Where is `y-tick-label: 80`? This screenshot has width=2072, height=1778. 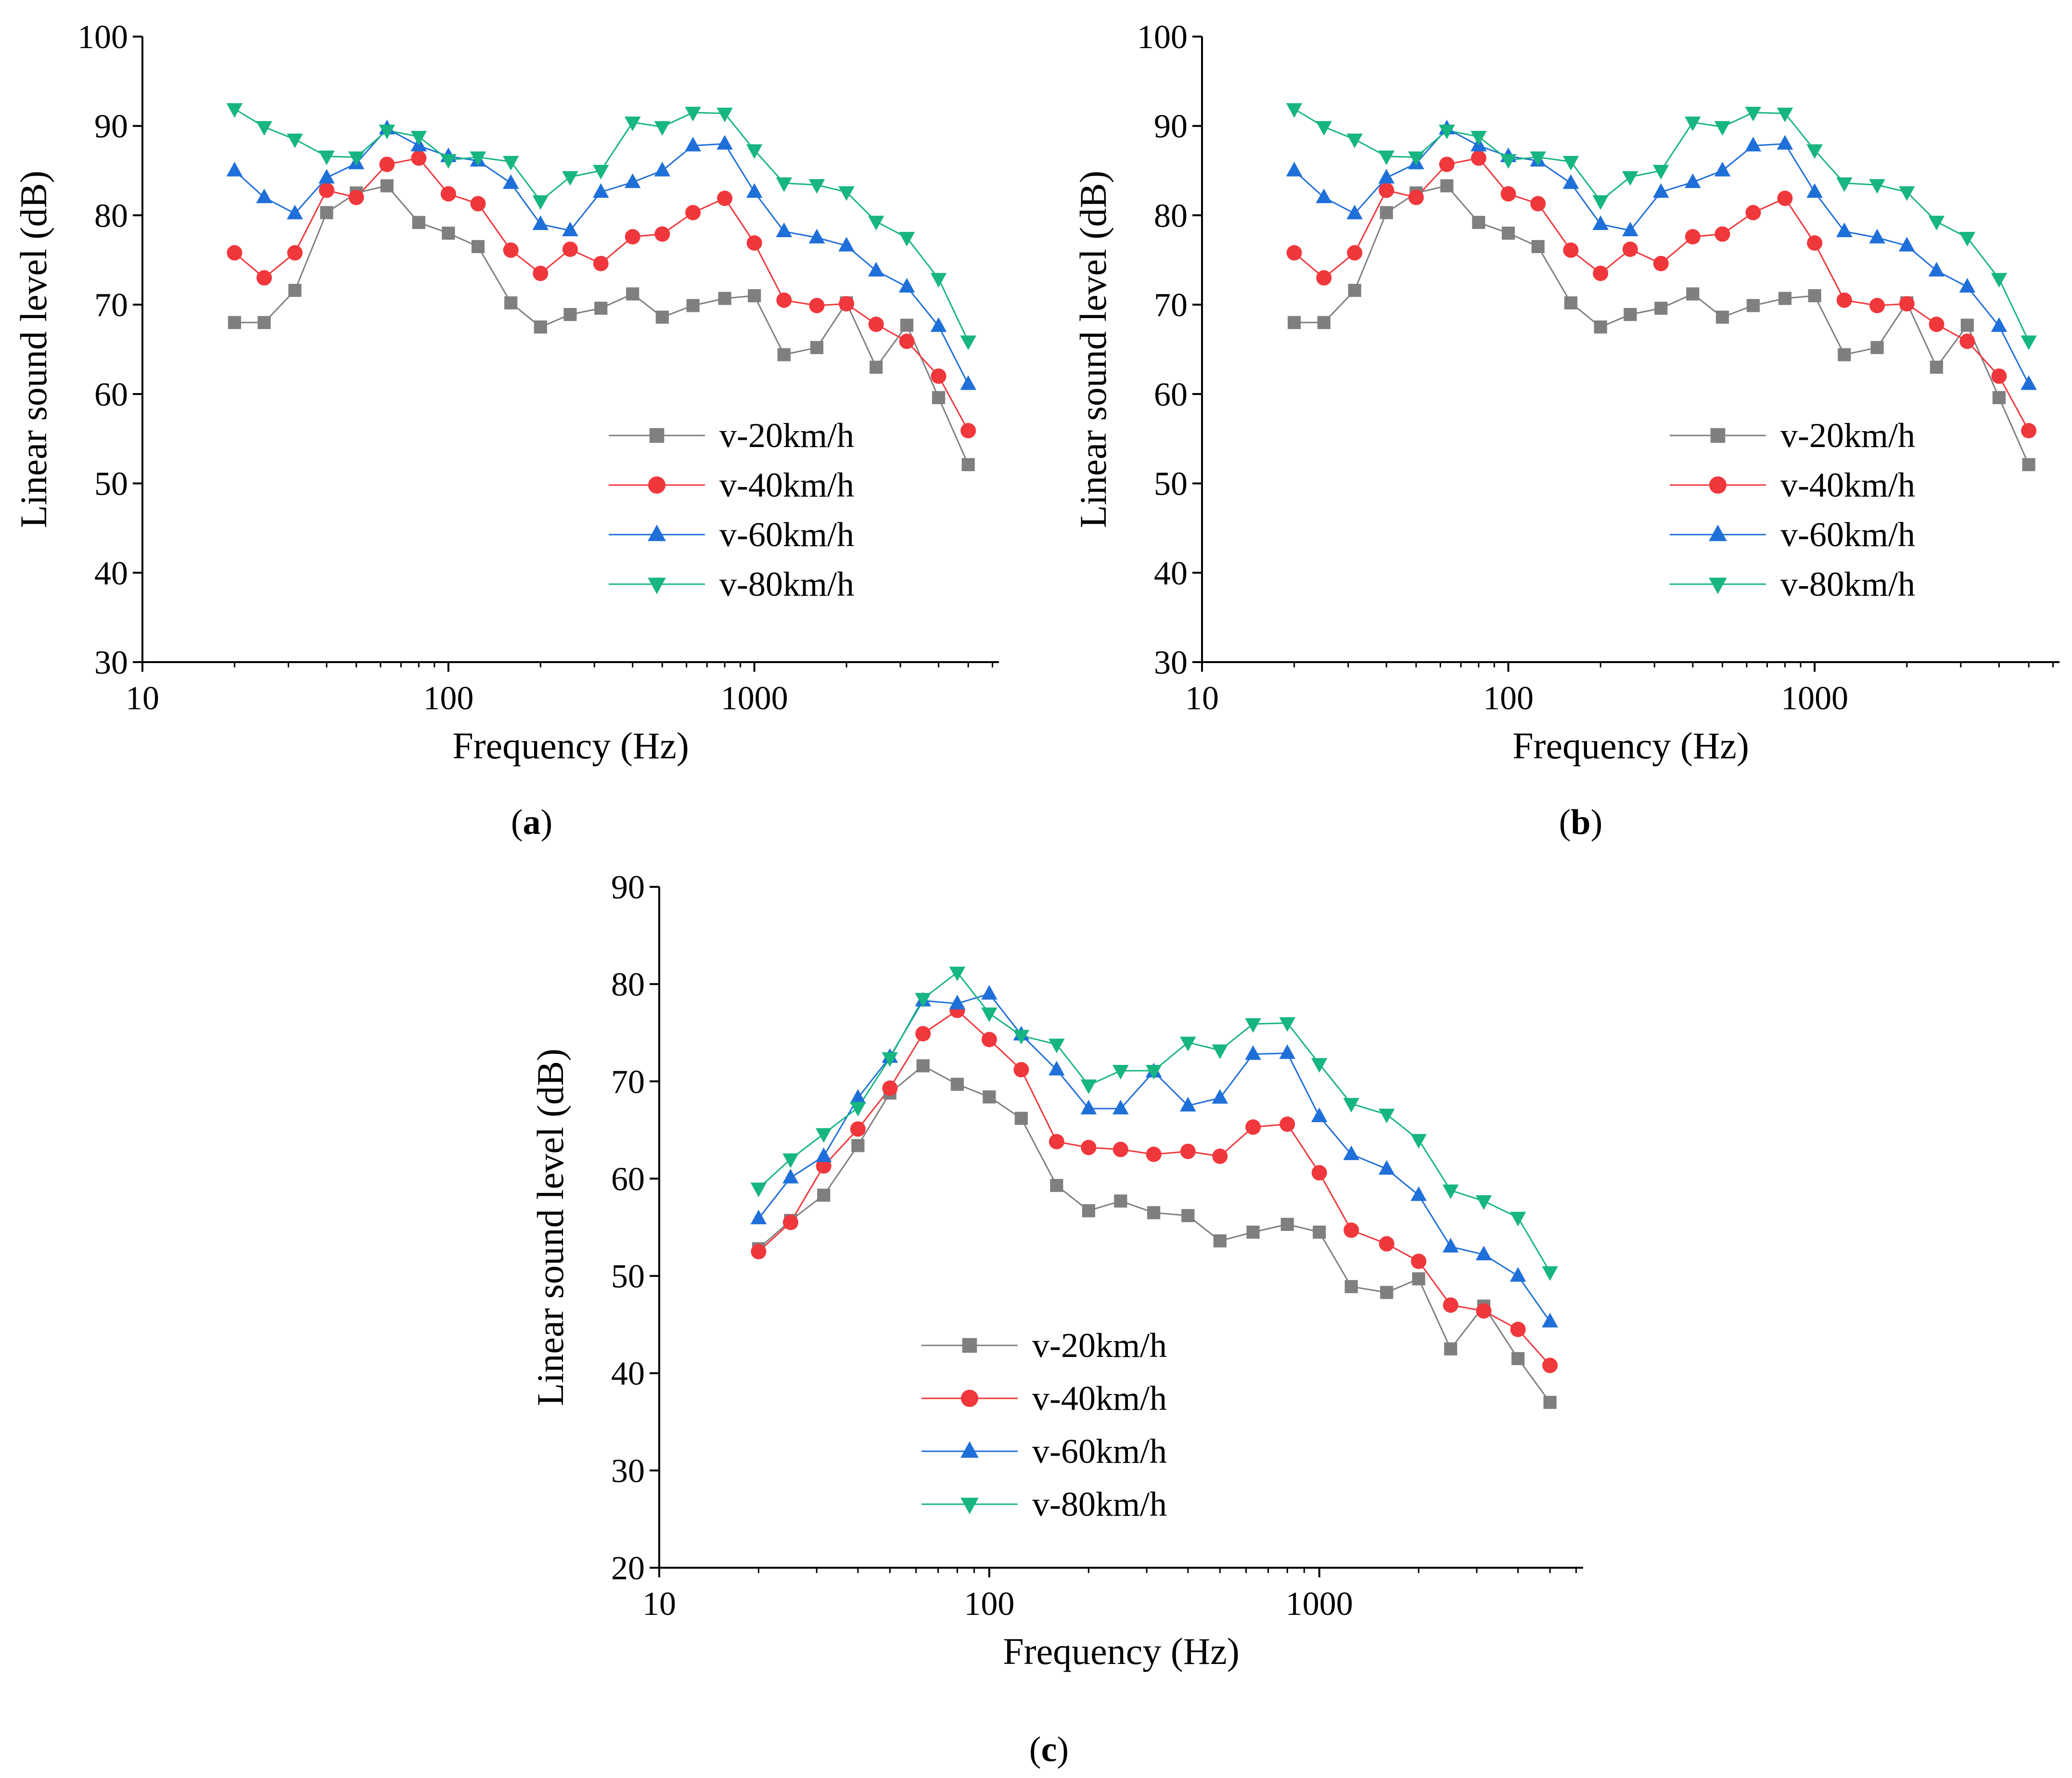 y-tick-label: 80 is located at coordinates (1171, 215).